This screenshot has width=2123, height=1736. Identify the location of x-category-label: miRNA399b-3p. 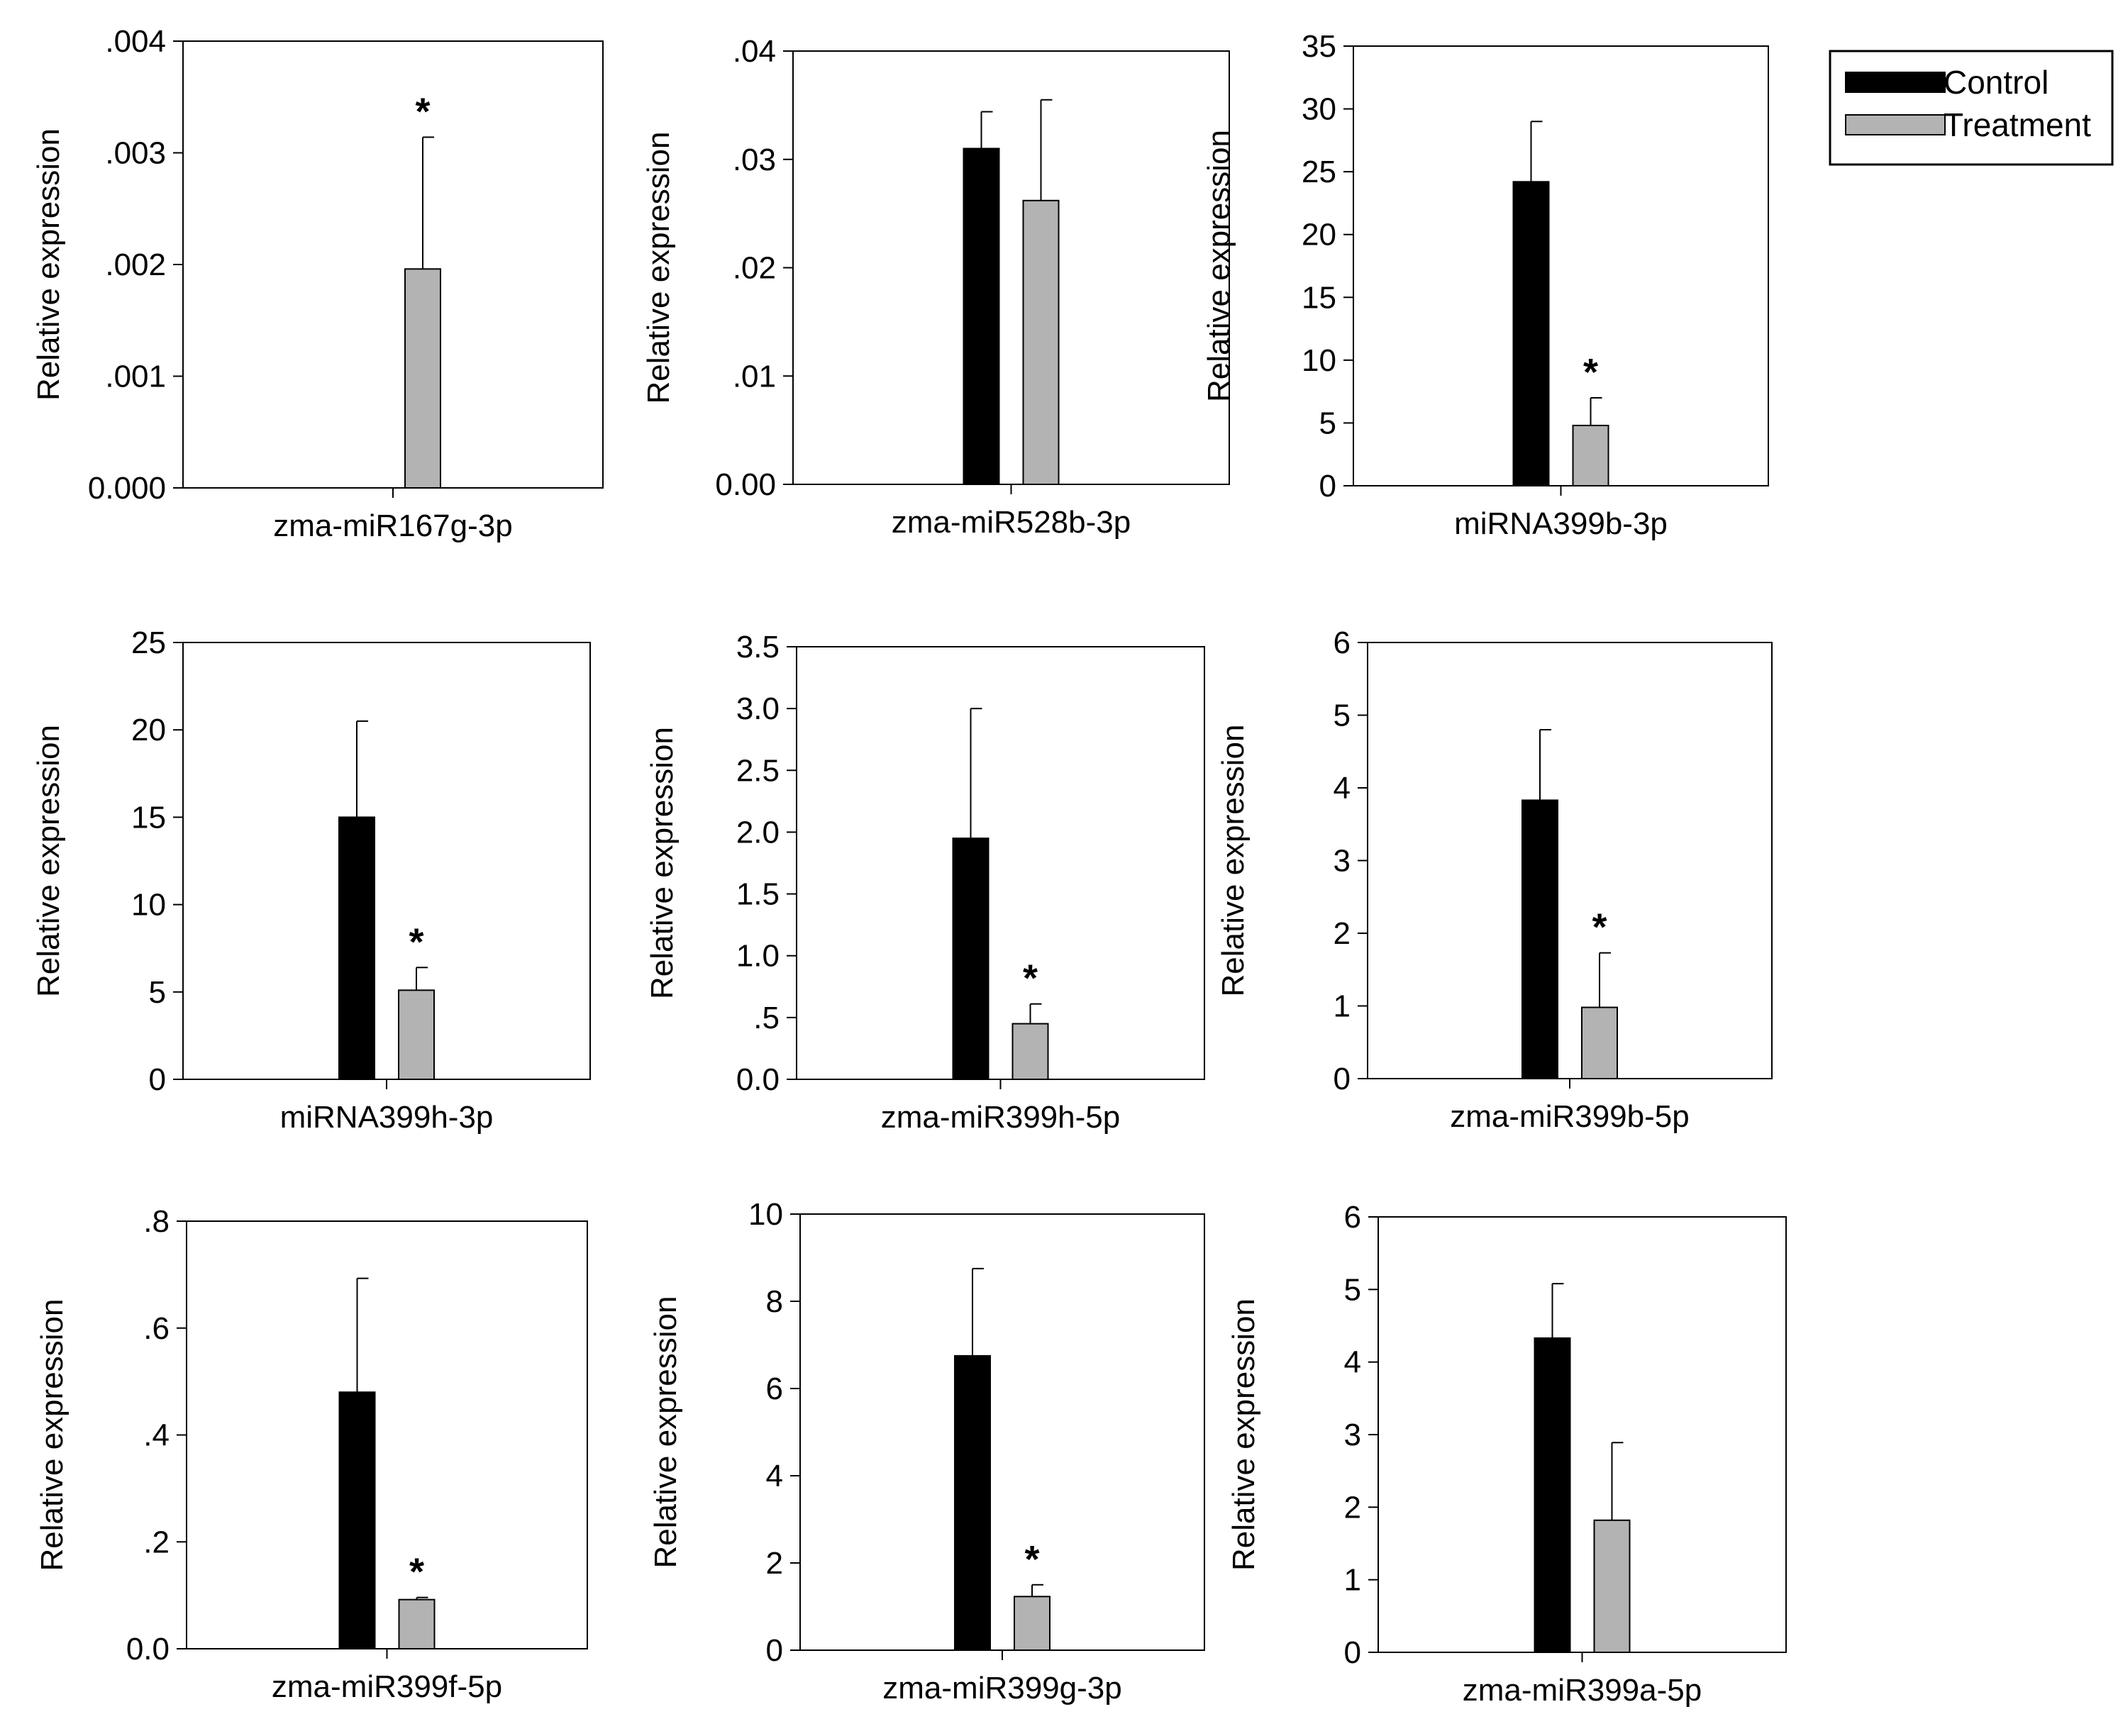
(1561, 523).